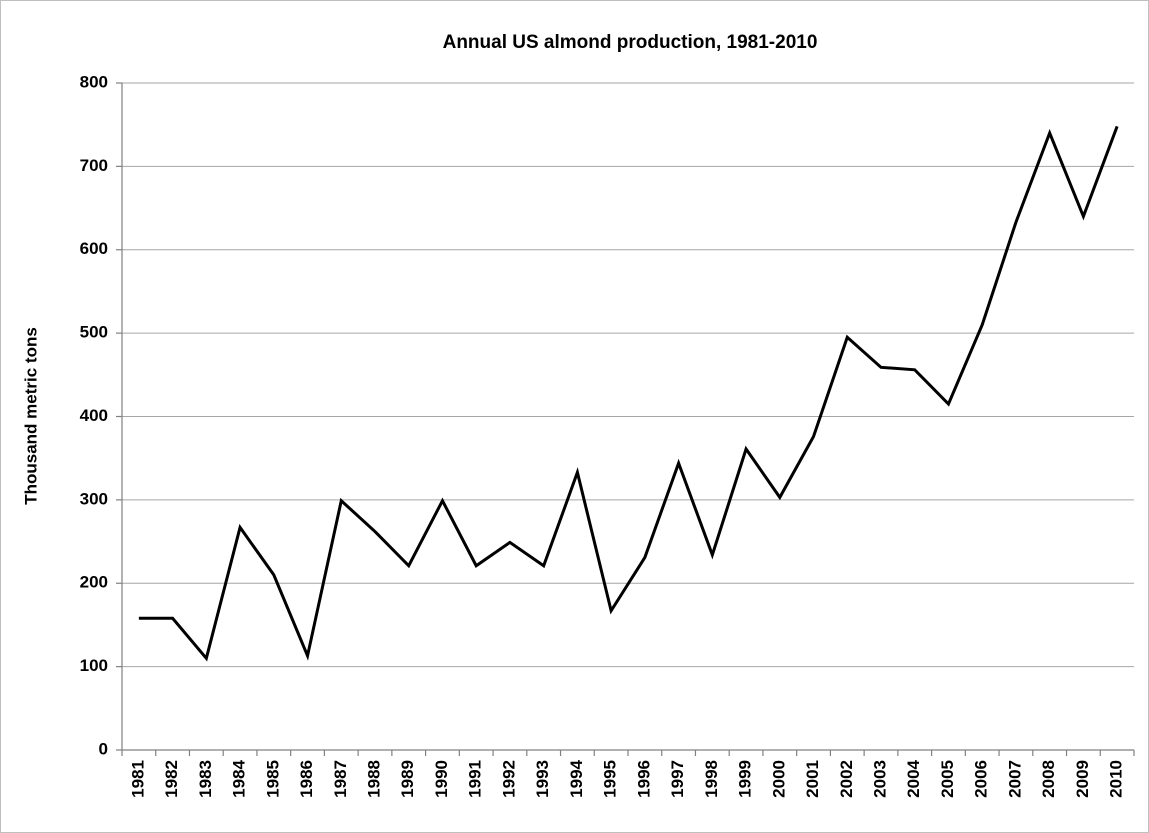  What do you see at coordinates (137, 779) in the screenshot?
I see `x-tick-label: 1981` at bounding box center [137, 779].